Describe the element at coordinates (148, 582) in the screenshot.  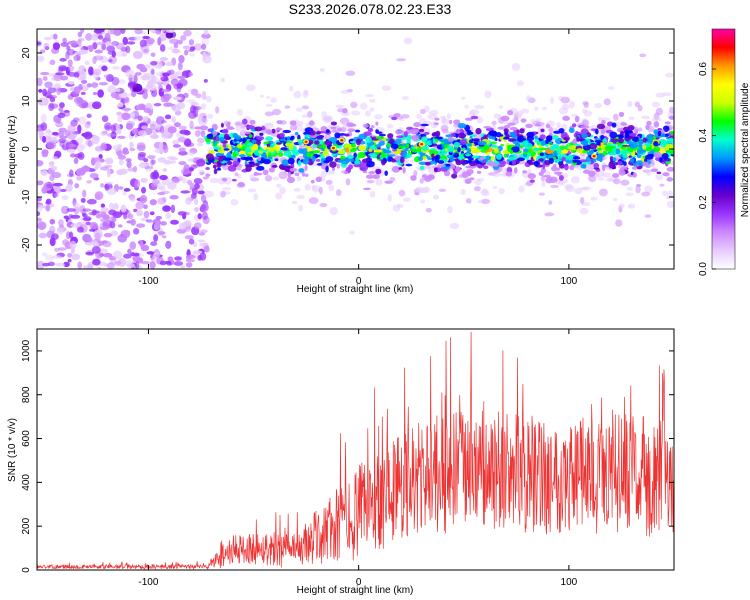
I see `snr-x-tick-label: -100` at that location.